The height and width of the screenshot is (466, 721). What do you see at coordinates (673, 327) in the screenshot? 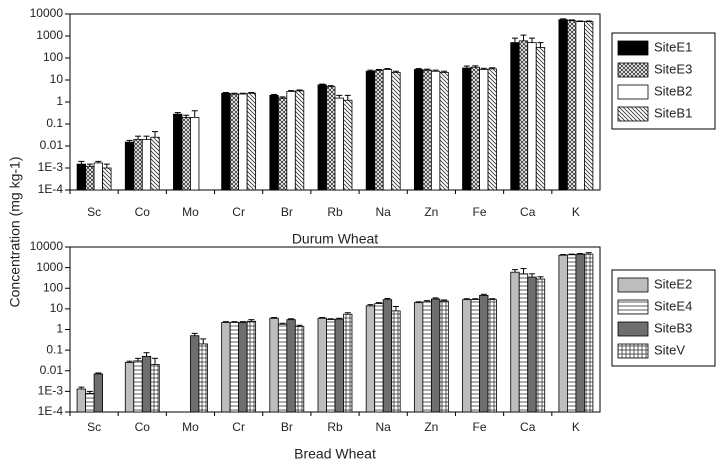
I see `legend-label: SiteB3` at bounding box center [673, 327].